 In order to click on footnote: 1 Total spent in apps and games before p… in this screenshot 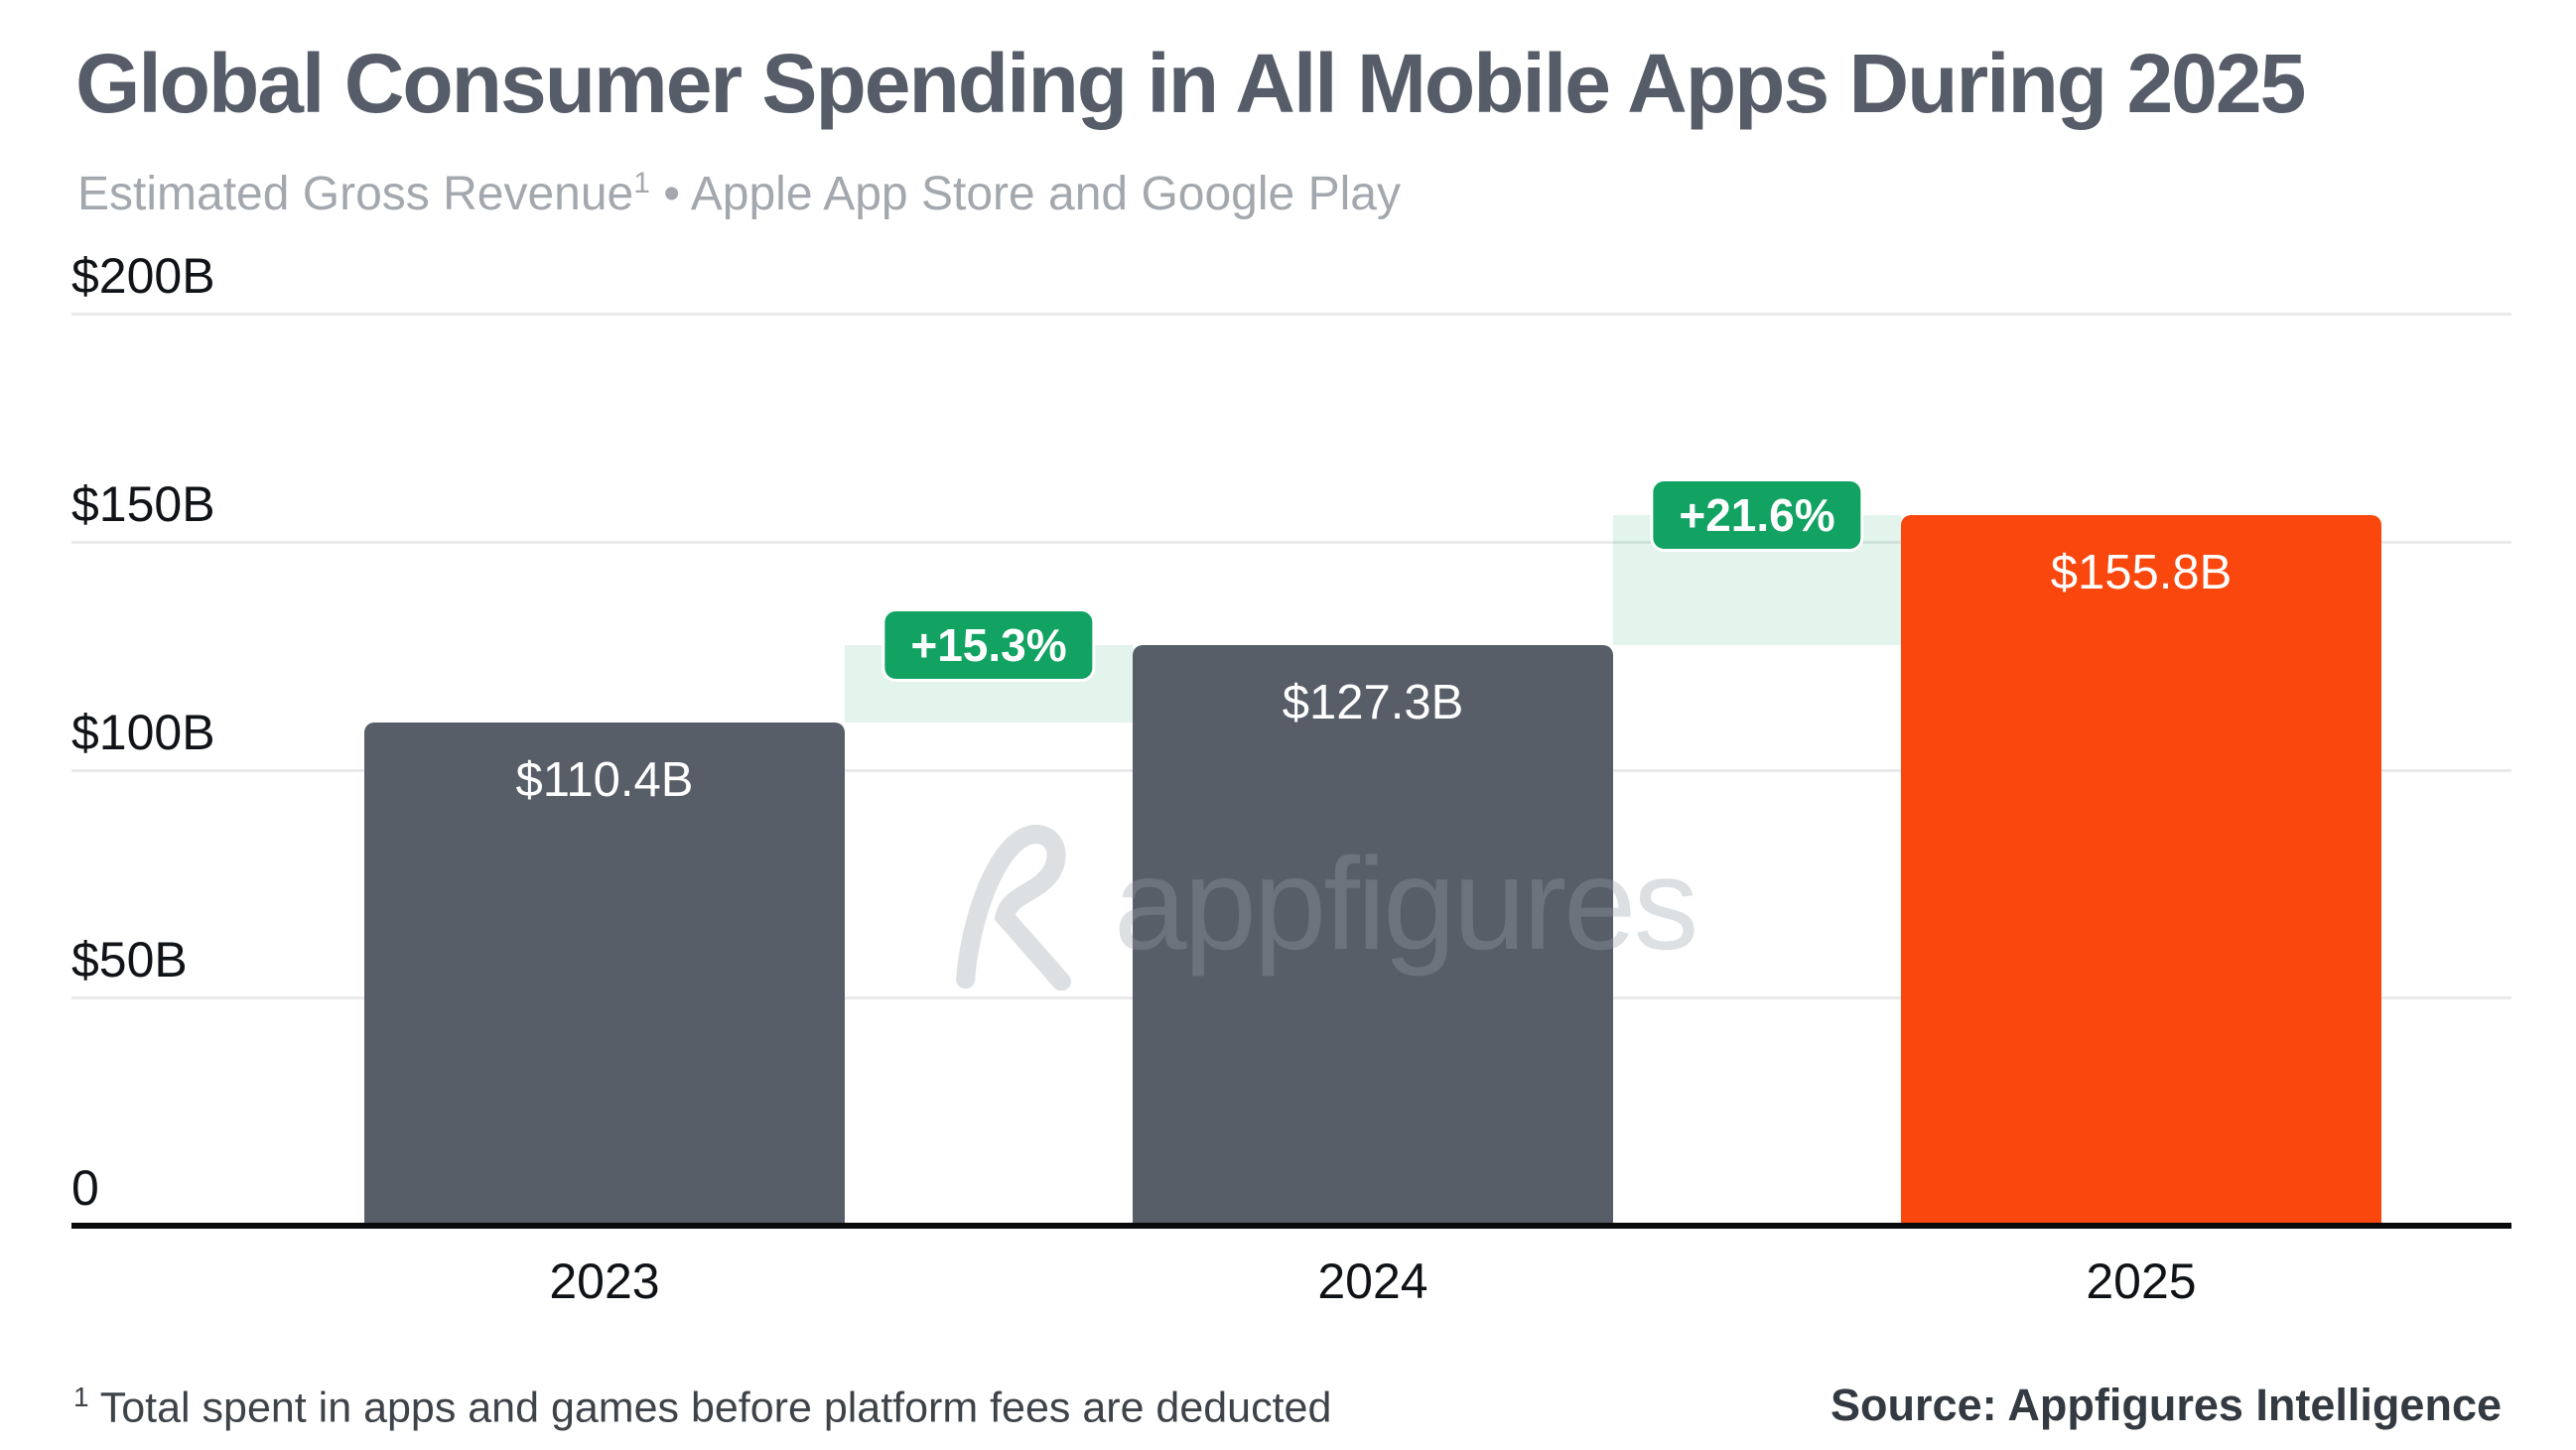, I will do `click(702, 1407)`.